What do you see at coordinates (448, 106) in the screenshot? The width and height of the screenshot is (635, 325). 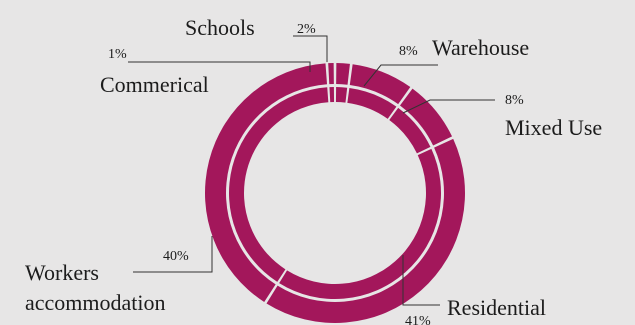 I see `leader-mixed-use` at bounding box center [448, 106].